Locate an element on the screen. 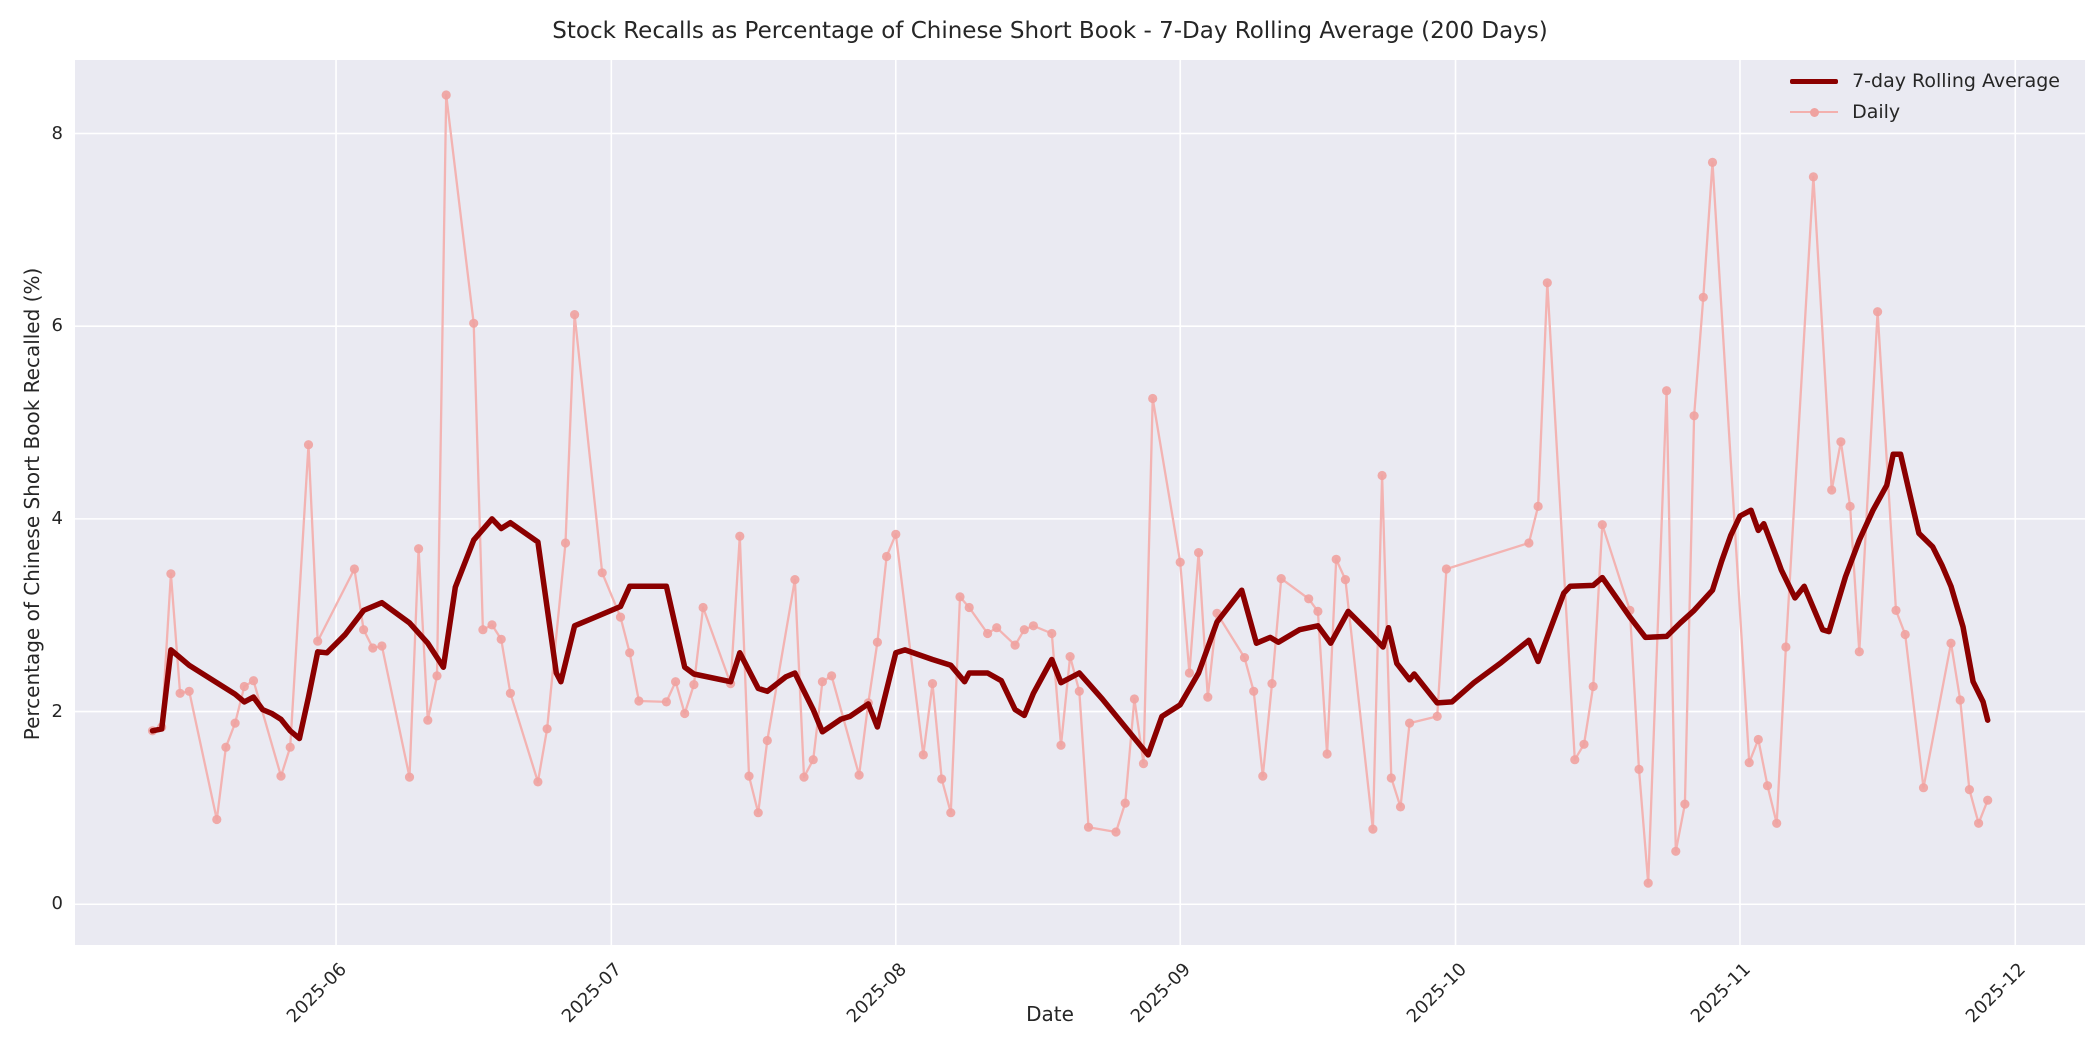 The image size is (2100, 1050). y-tick-label: 8 is located at coordinates (57, 133).